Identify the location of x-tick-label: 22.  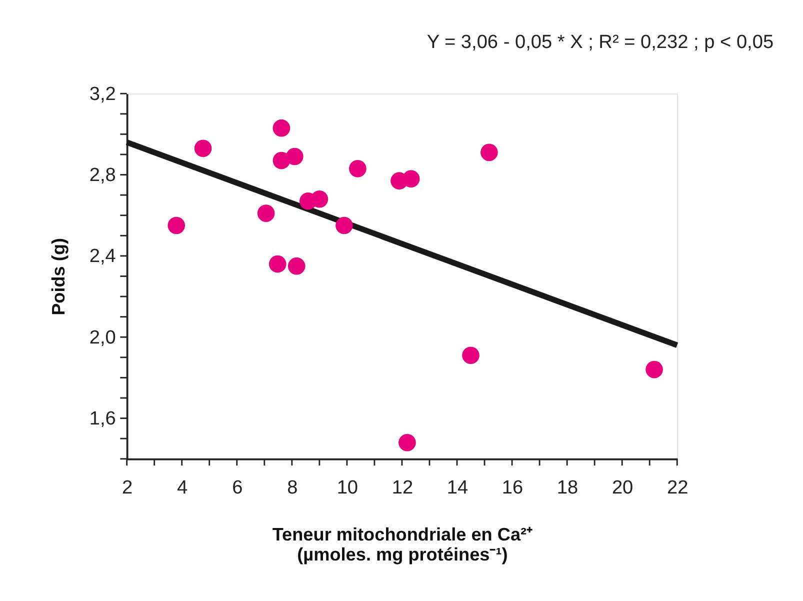
(677, 488).